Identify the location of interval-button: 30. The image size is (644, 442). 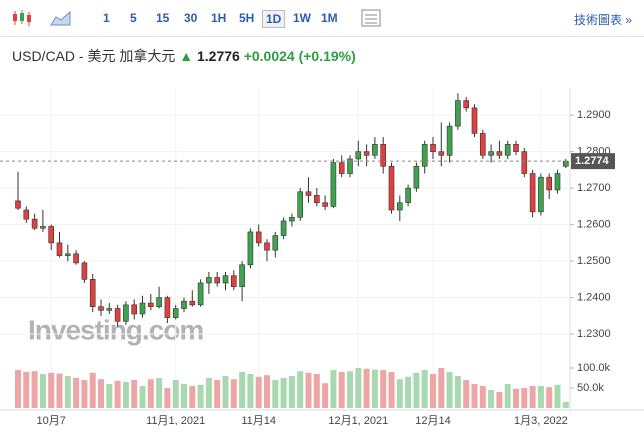
(191, 18).